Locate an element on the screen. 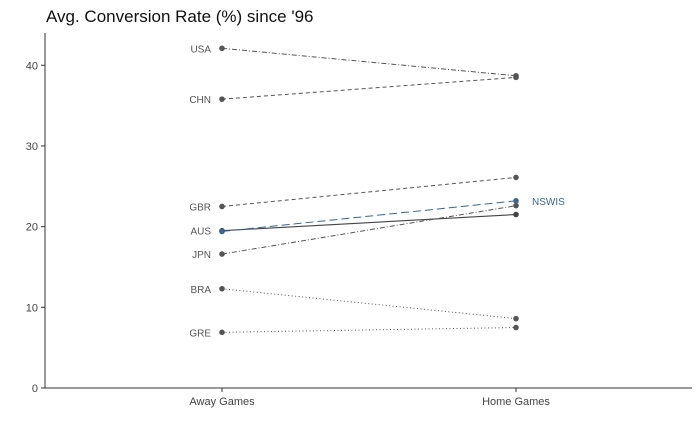 This screenshot has width=700, height=432. y-tick-label: 10 is located at coordinates (32, 308).